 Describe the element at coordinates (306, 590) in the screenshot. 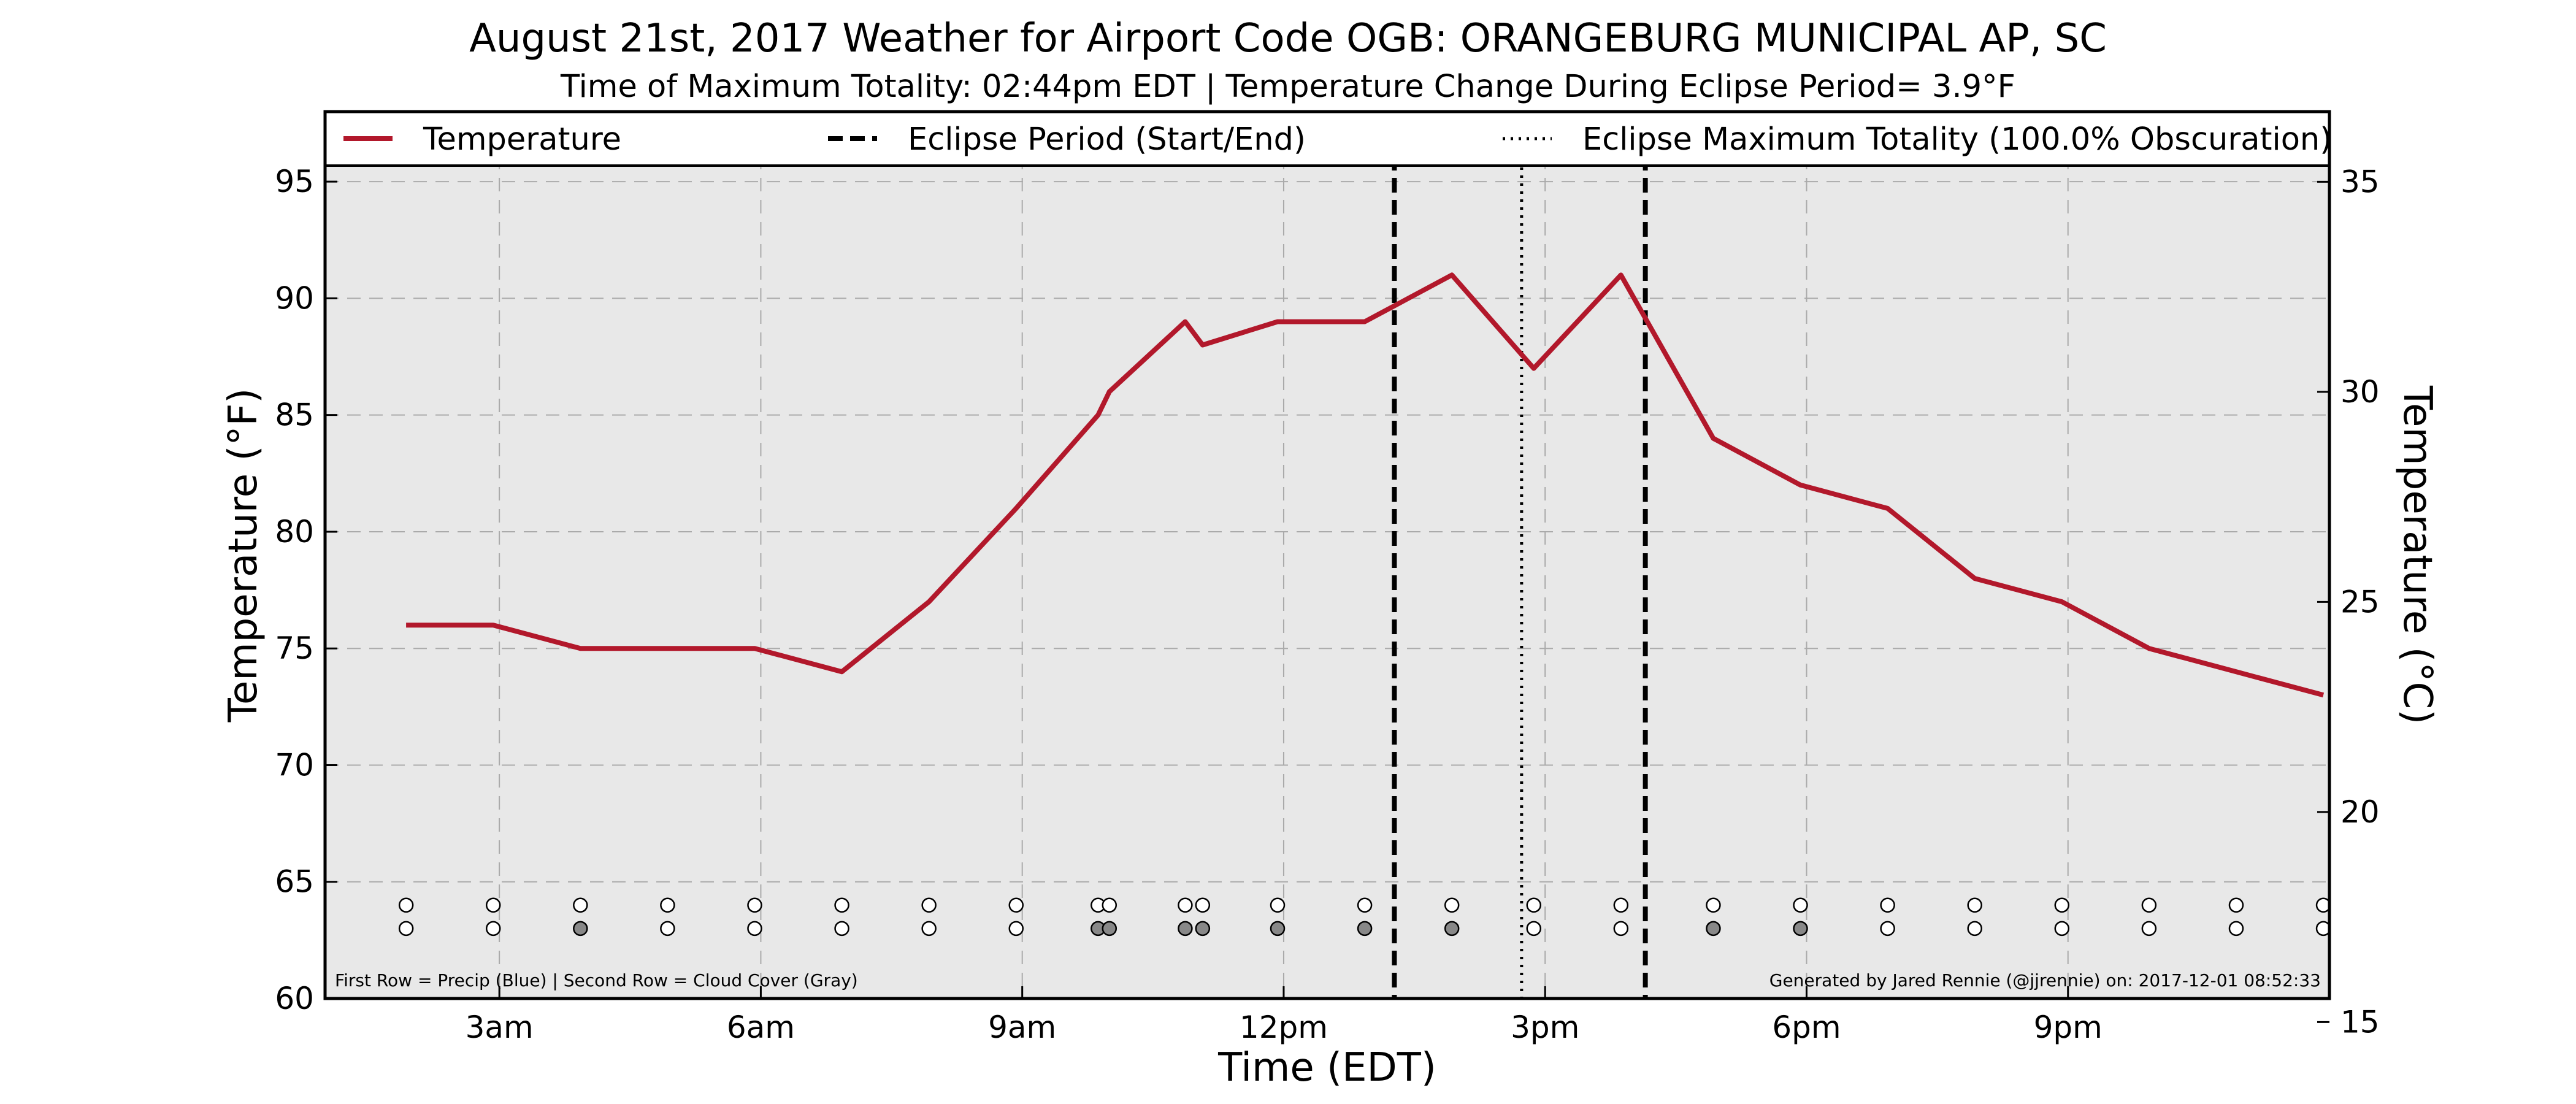

I see `y-axis-ticks: 60 65 70 75 80 85 90 95` at that location.